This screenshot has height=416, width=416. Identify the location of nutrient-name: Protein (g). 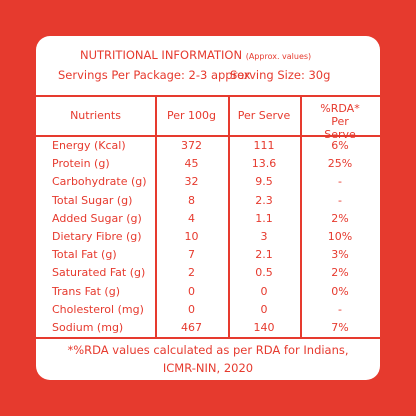
(81, 164).